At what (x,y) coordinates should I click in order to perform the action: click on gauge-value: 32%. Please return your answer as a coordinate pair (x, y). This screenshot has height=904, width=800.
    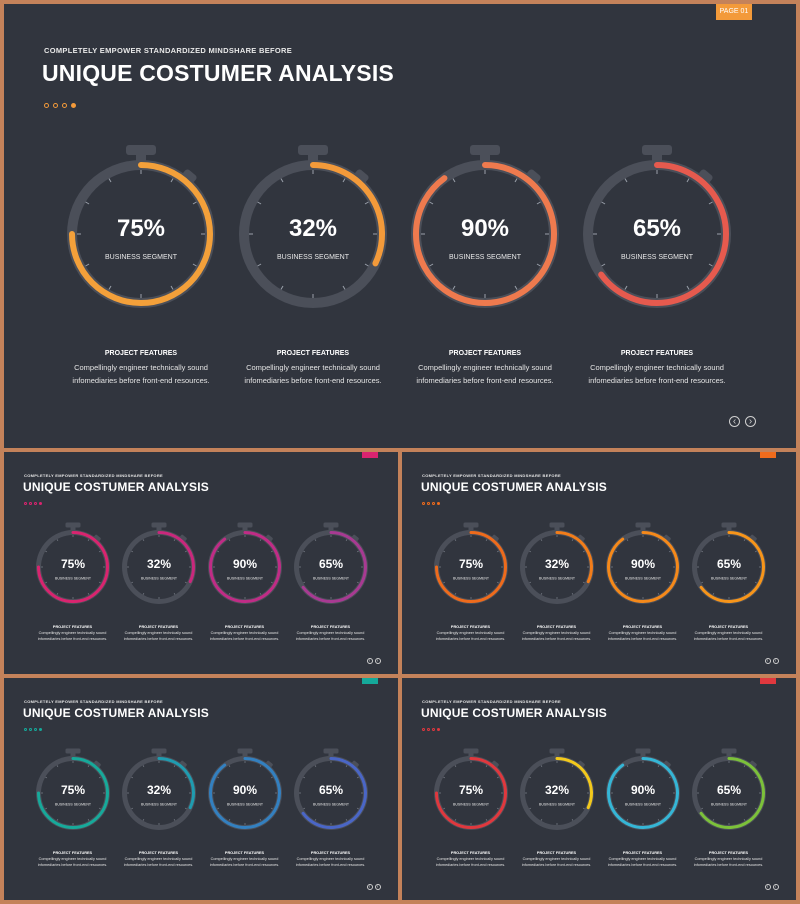
    Looking at the image, I should click on (158, 790).